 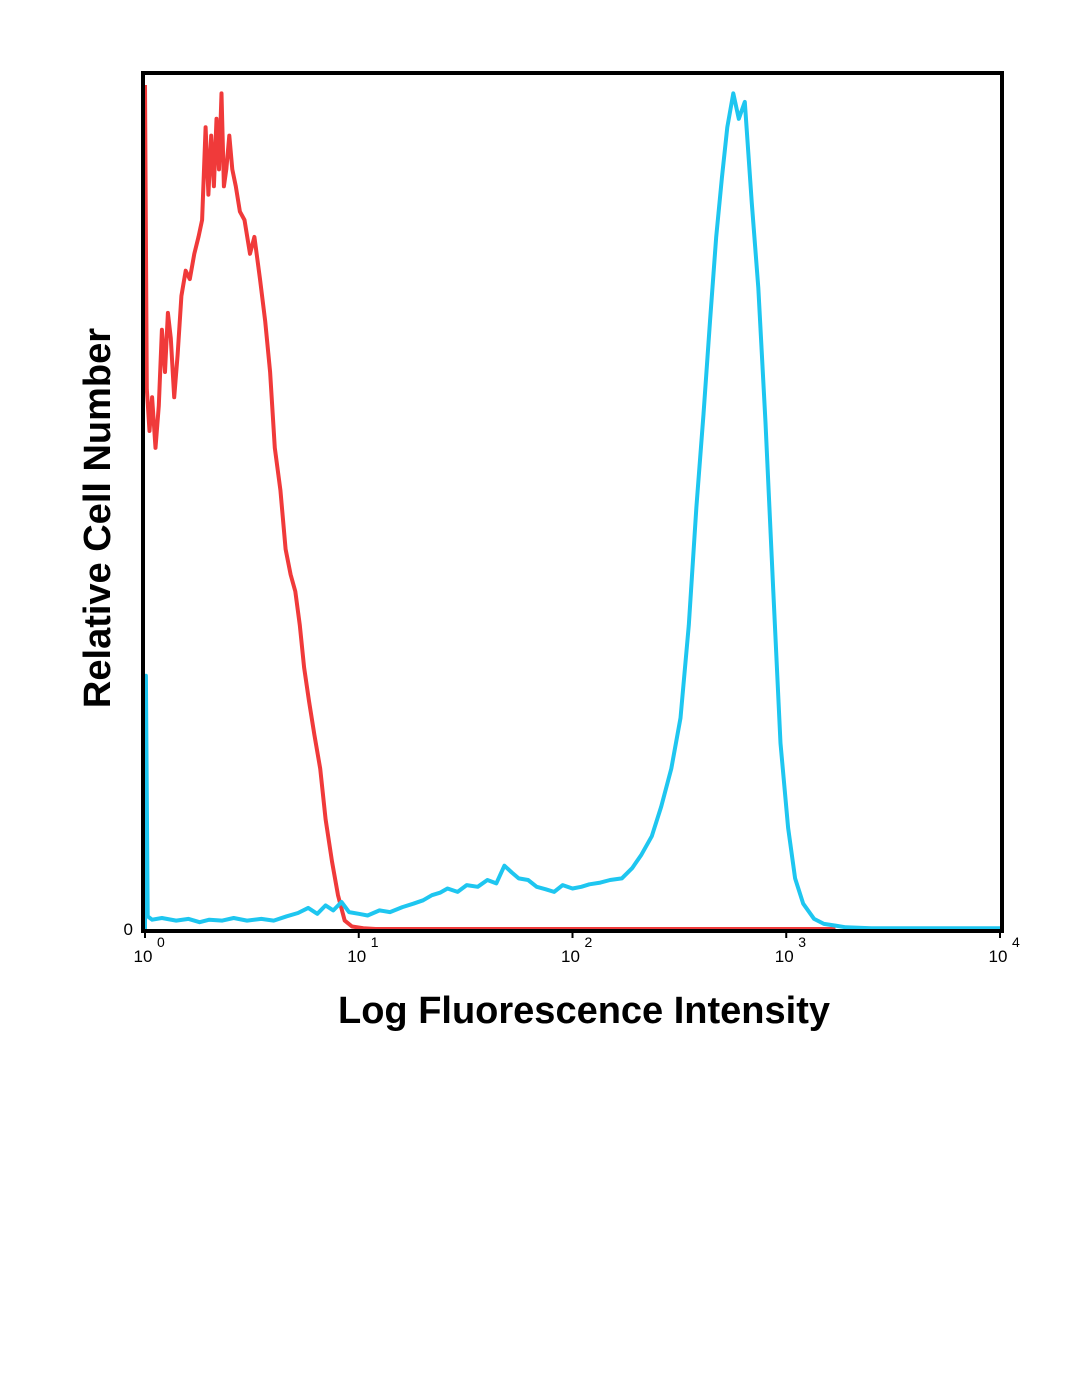 I want to click on y-tick-label-0: 0, so click(x=128, y=929).